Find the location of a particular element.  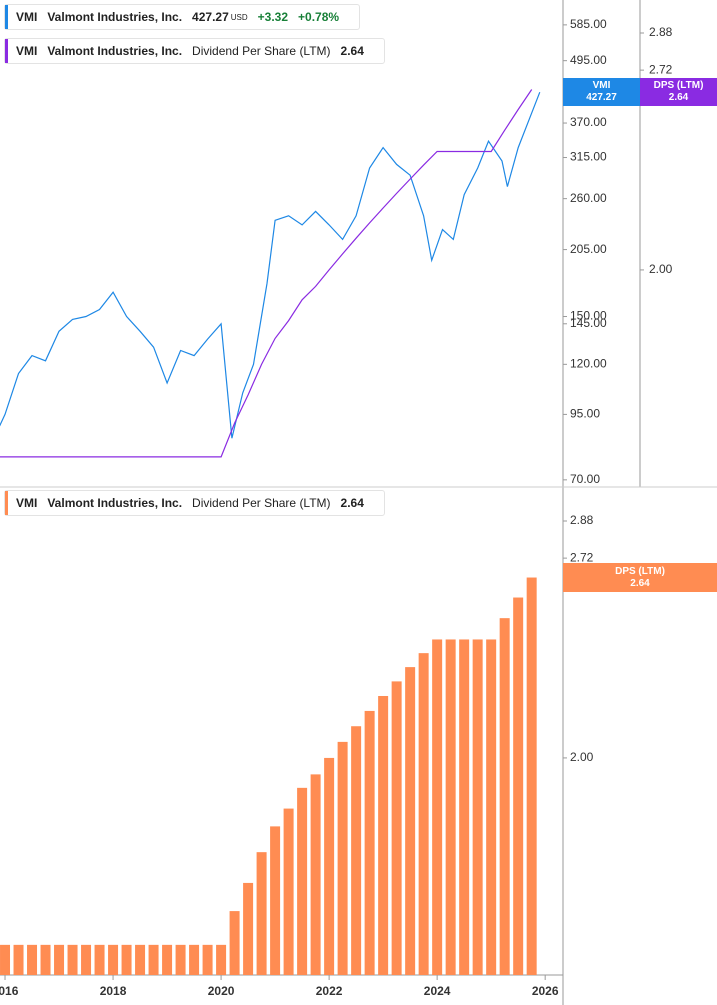

x-tick-label: 2020 is located at coordinates (221, 991).